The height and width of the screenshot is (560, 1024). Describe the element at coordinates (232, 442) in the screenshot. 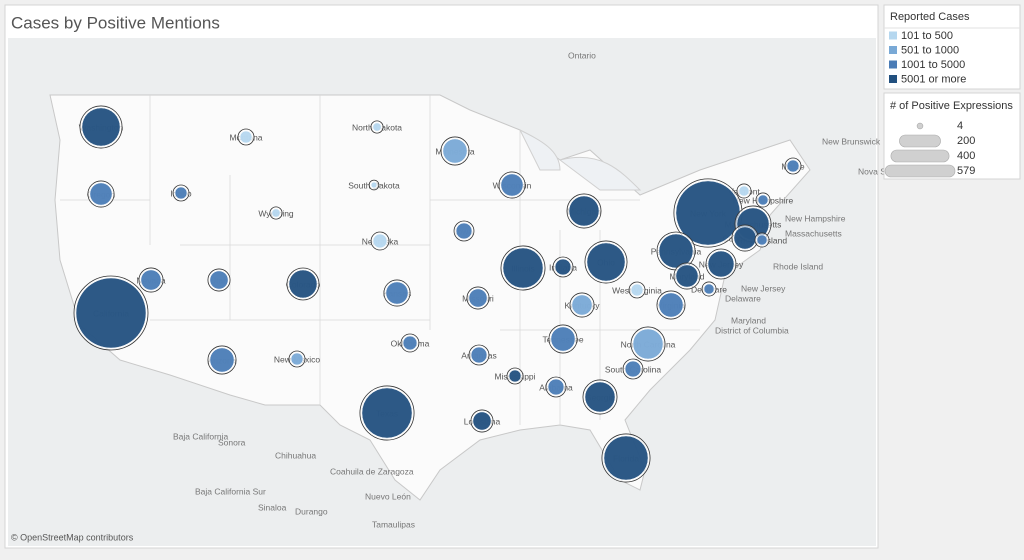

I see `region-label: Sonora` at that location.